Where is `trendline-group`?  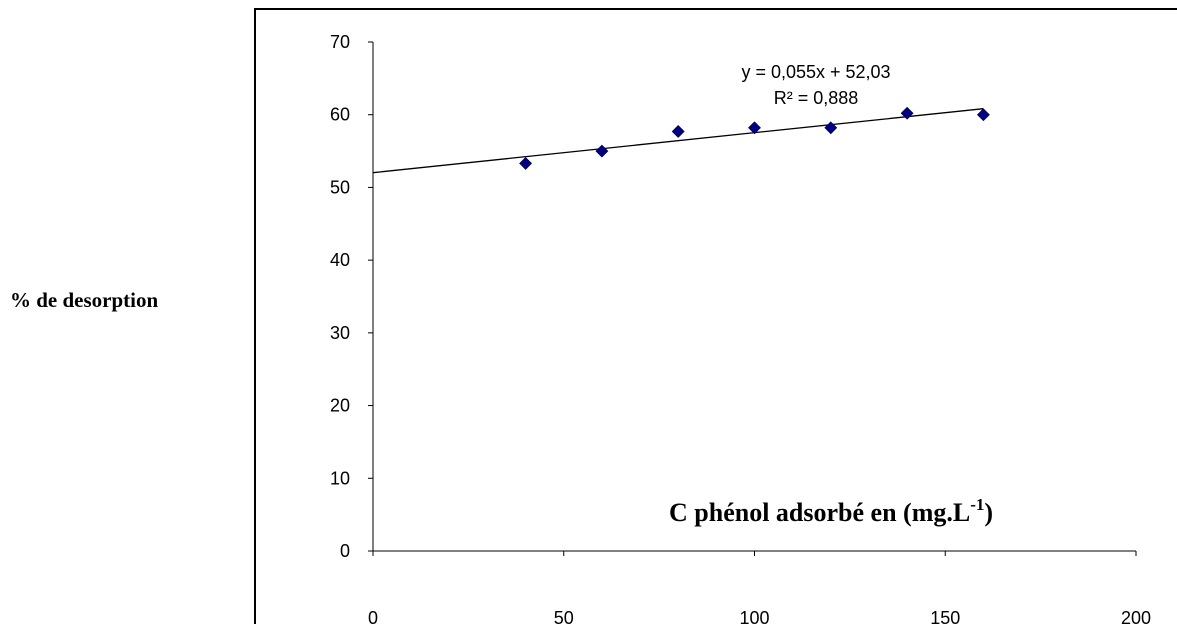
trendline-group is located at coordinates (678, 141).